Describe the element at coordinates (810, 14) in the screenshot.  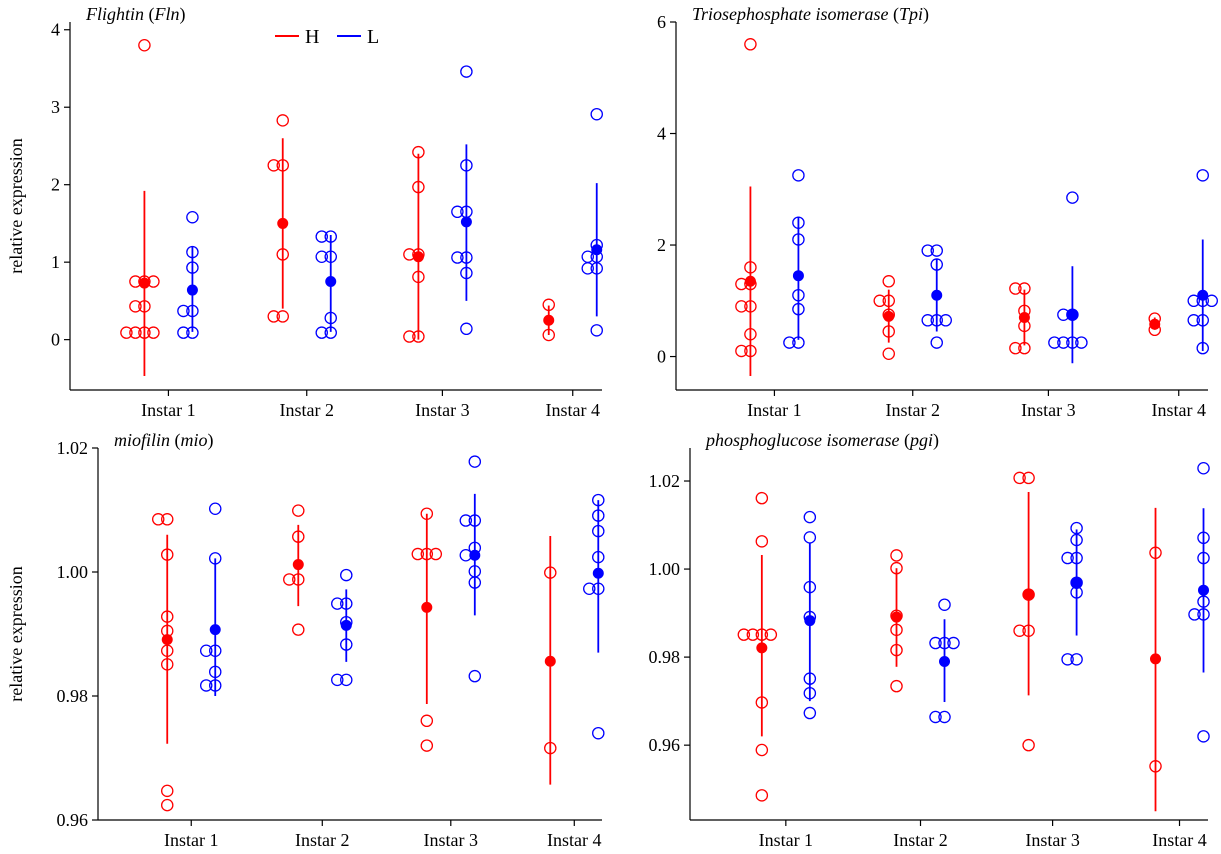
I see `panel-title: Triosephosphate isomerase (Tpi)` at that location.